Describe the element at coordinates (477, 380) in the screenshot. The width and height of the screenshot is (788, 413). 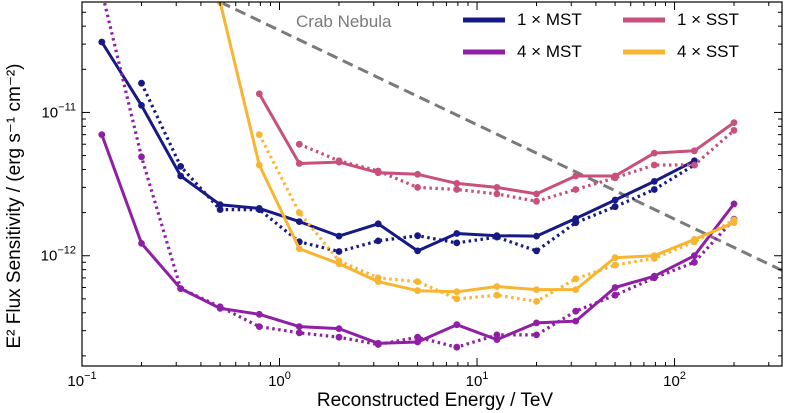
I see `x-tick-label: 10¹` at that location.